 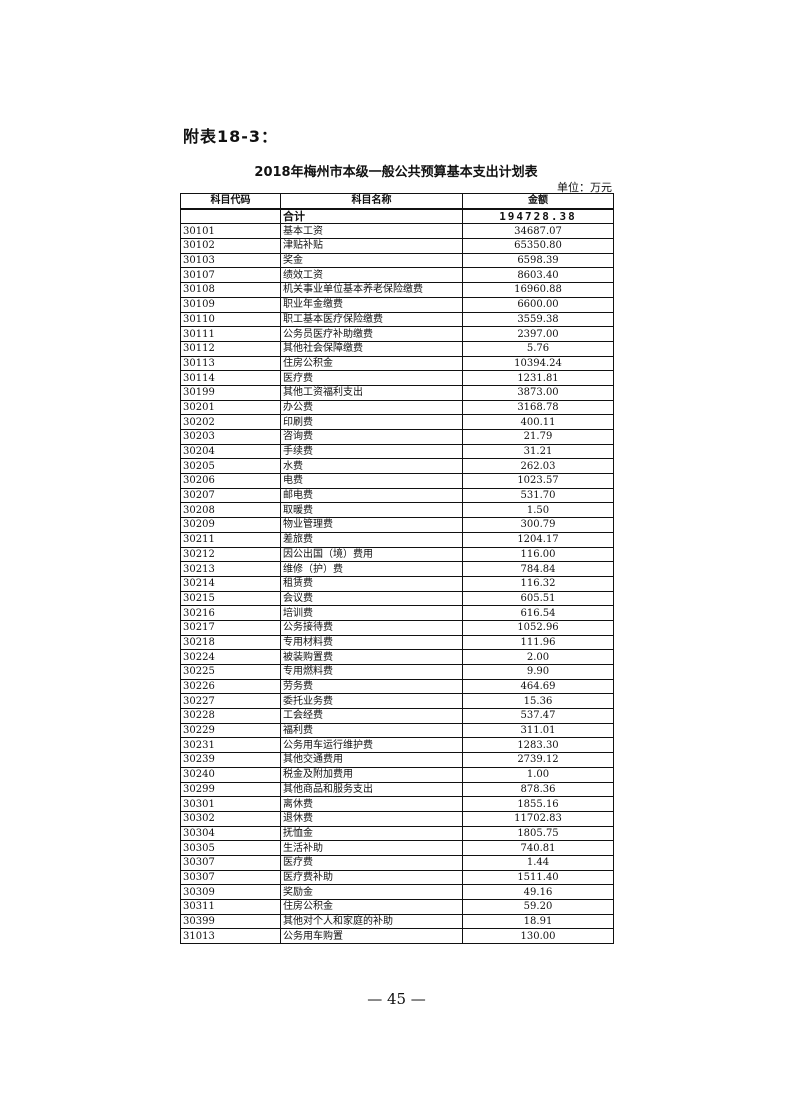 I want to click on row-name: 医疗费, so click(x=371, y=862).